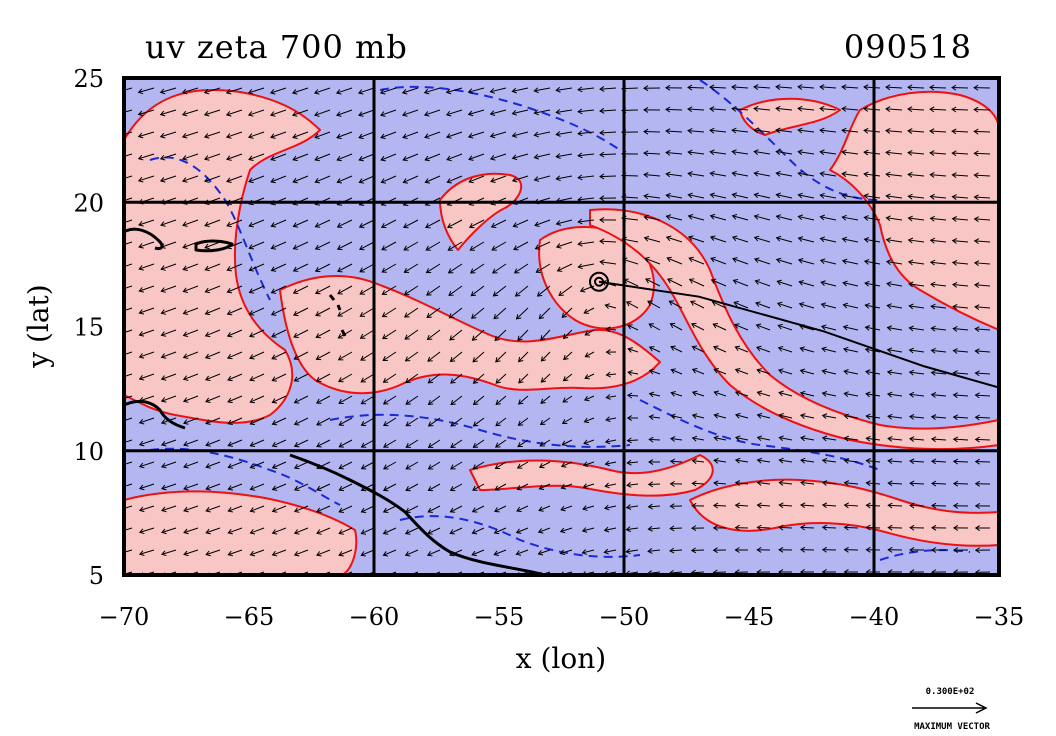 The image size is (1056, 736). What do you see at coordinates (794, 329) in the screenshot?
I see `vorticity-region-spiral-band` at bounding box center [794, 329].